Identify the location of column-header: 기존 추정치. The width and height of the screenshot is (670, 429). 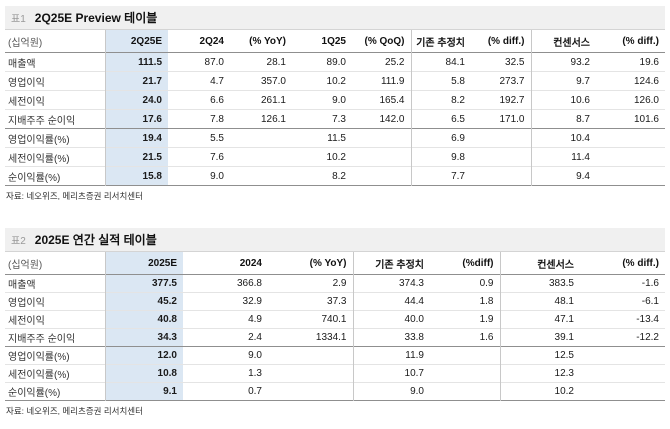
(391, 263).